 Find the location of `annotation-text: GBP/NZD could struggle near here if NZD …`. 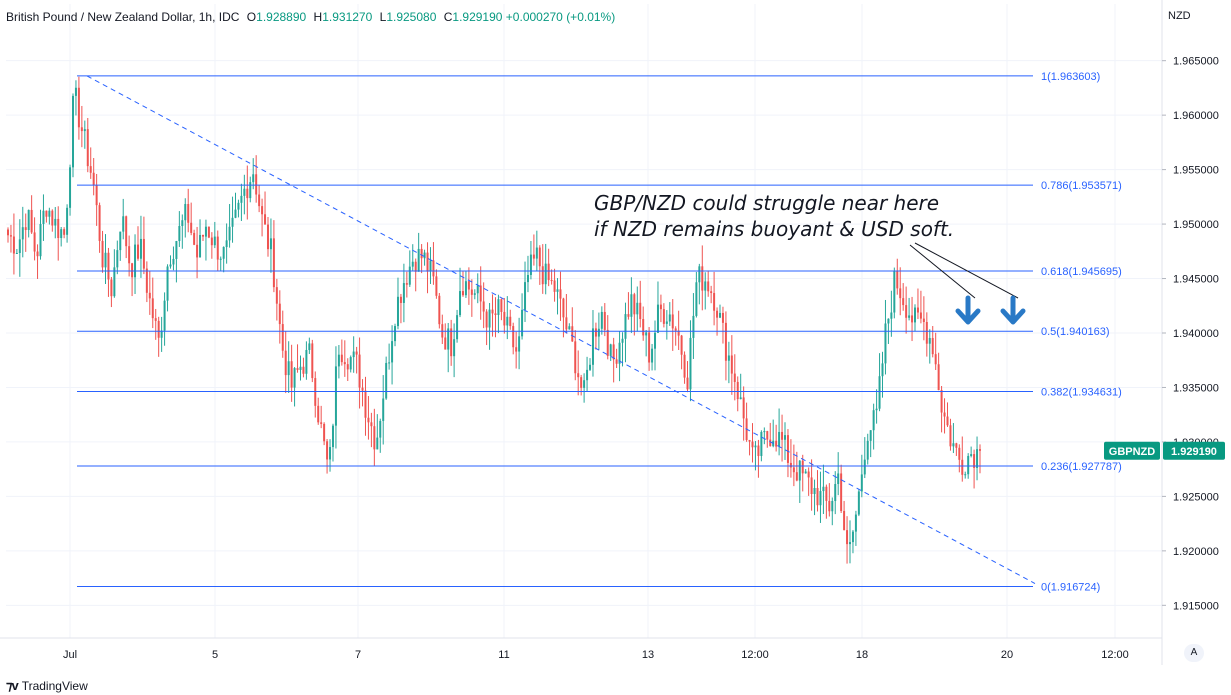

annotation-text: GBP/NZD could struggle near here if NZD … is located at coordinates (774, 216).